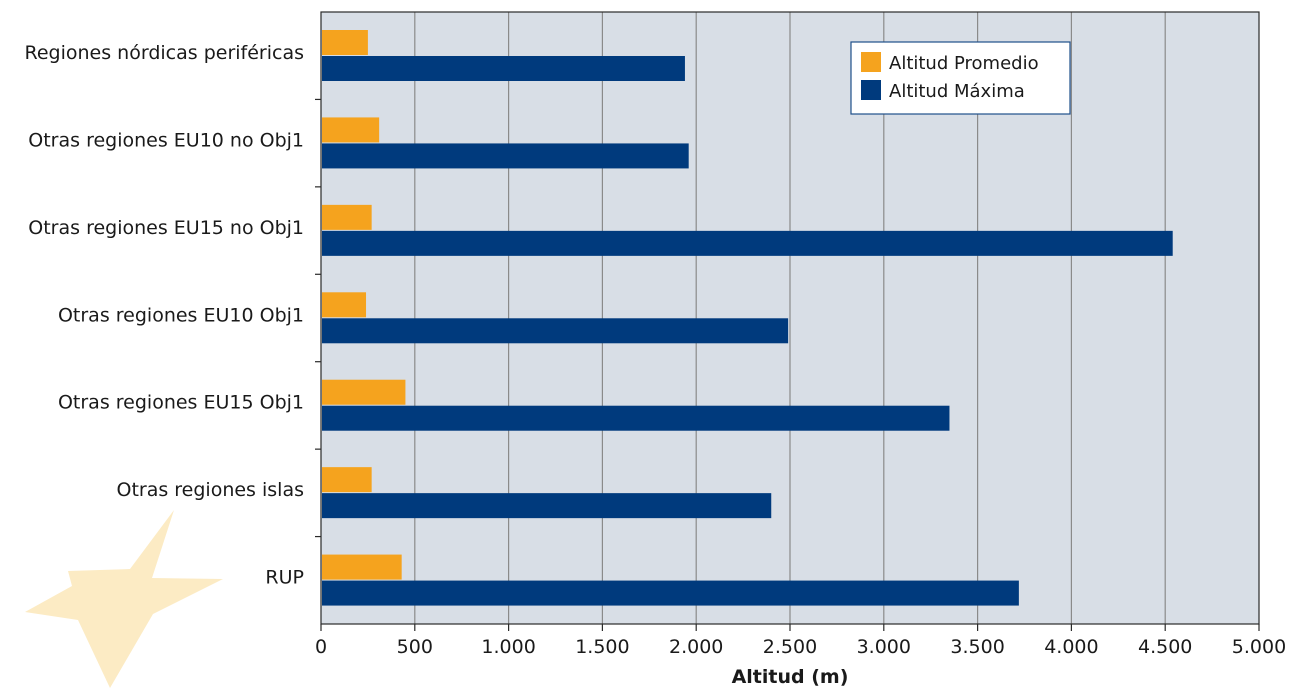 The width and height of the screenshot is (1301, 696). Describe the element at coordinates (957, 91) in the screenshot. I see `legend-label: Altitud Máxima` at that location.